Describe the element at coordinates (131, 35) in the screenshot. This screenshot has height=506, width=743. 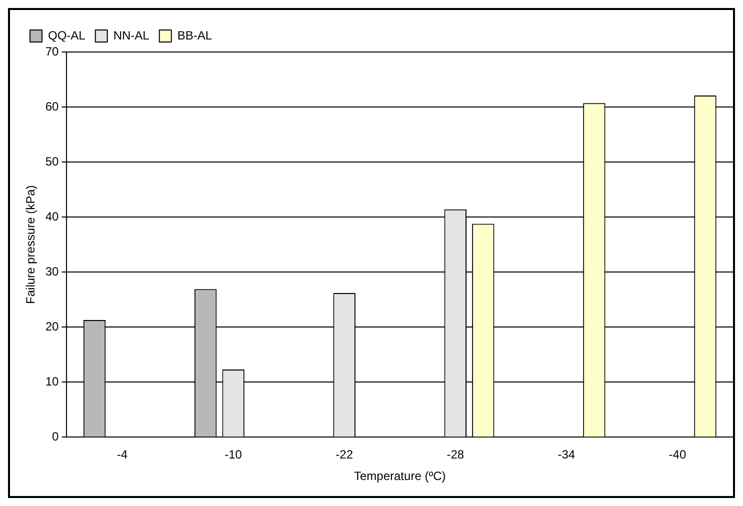
I see `legend-label: NN-AL` at that location.